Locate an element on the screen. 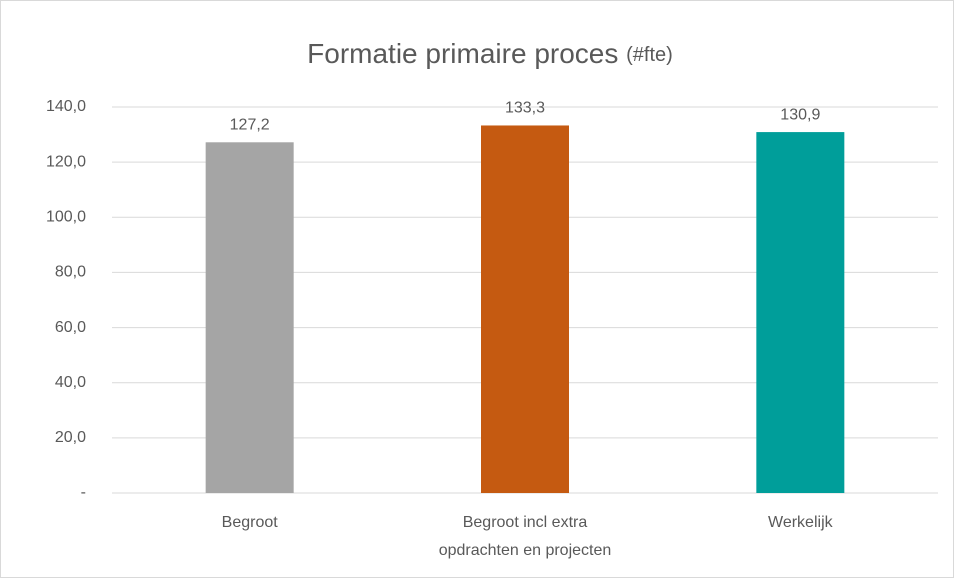 The height and width of the screenshot is (578, 954). y-tick-label: 100,0 is located at coordinates (66, 217).